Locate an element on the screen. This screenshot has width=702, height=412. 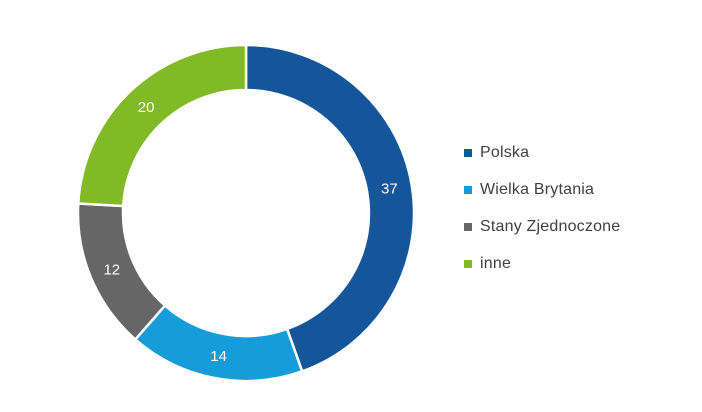
legend-item-wielka-brytania: Wielka Brytania is located at coordinates (542, 190).